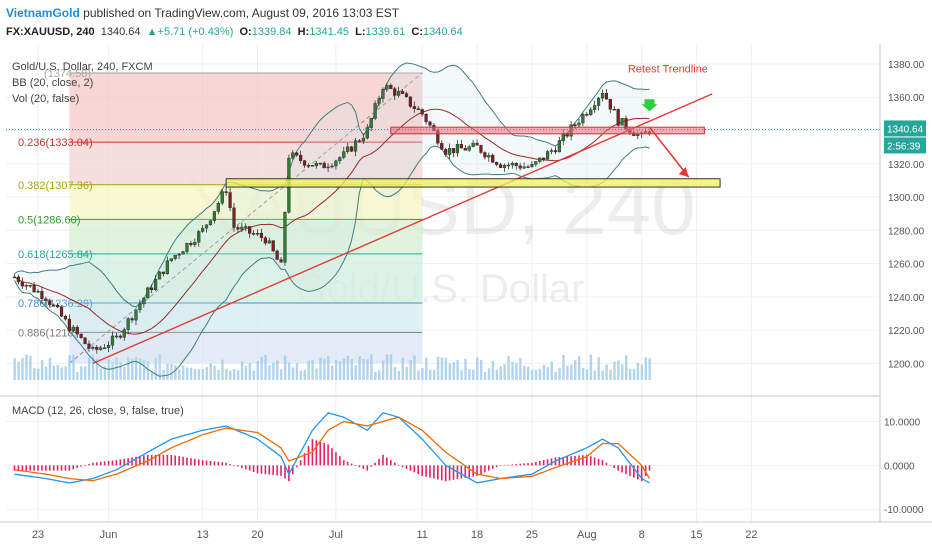 The width and height of the screenshot is (932, 550). What do you see at coordinates (47, 333) in the screenshot?
I see `fib-label-0.886: 0.886(1218.` at bounding box center [47, 333].